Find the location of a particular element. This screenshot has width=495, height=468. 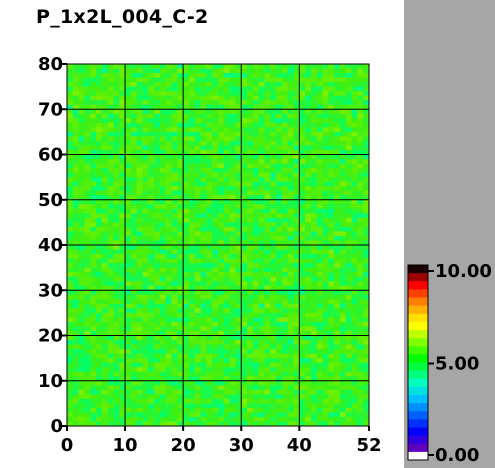

colorbar: 10.005.000.00 is located at coordinates (449, 363).